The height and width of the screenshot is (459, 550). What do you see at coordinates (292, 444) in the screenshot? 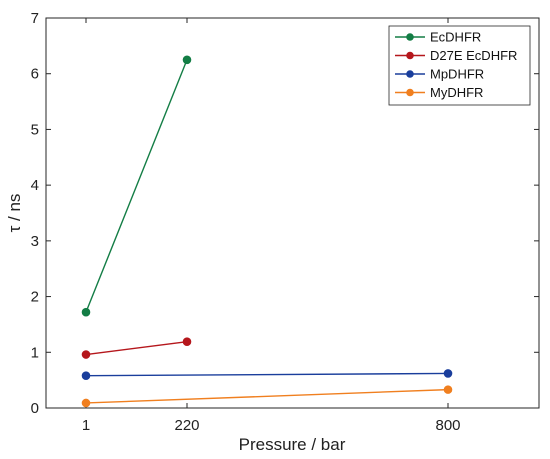
I see `x-axis-label: Pressure / bar` at bounding box center [292, 444].